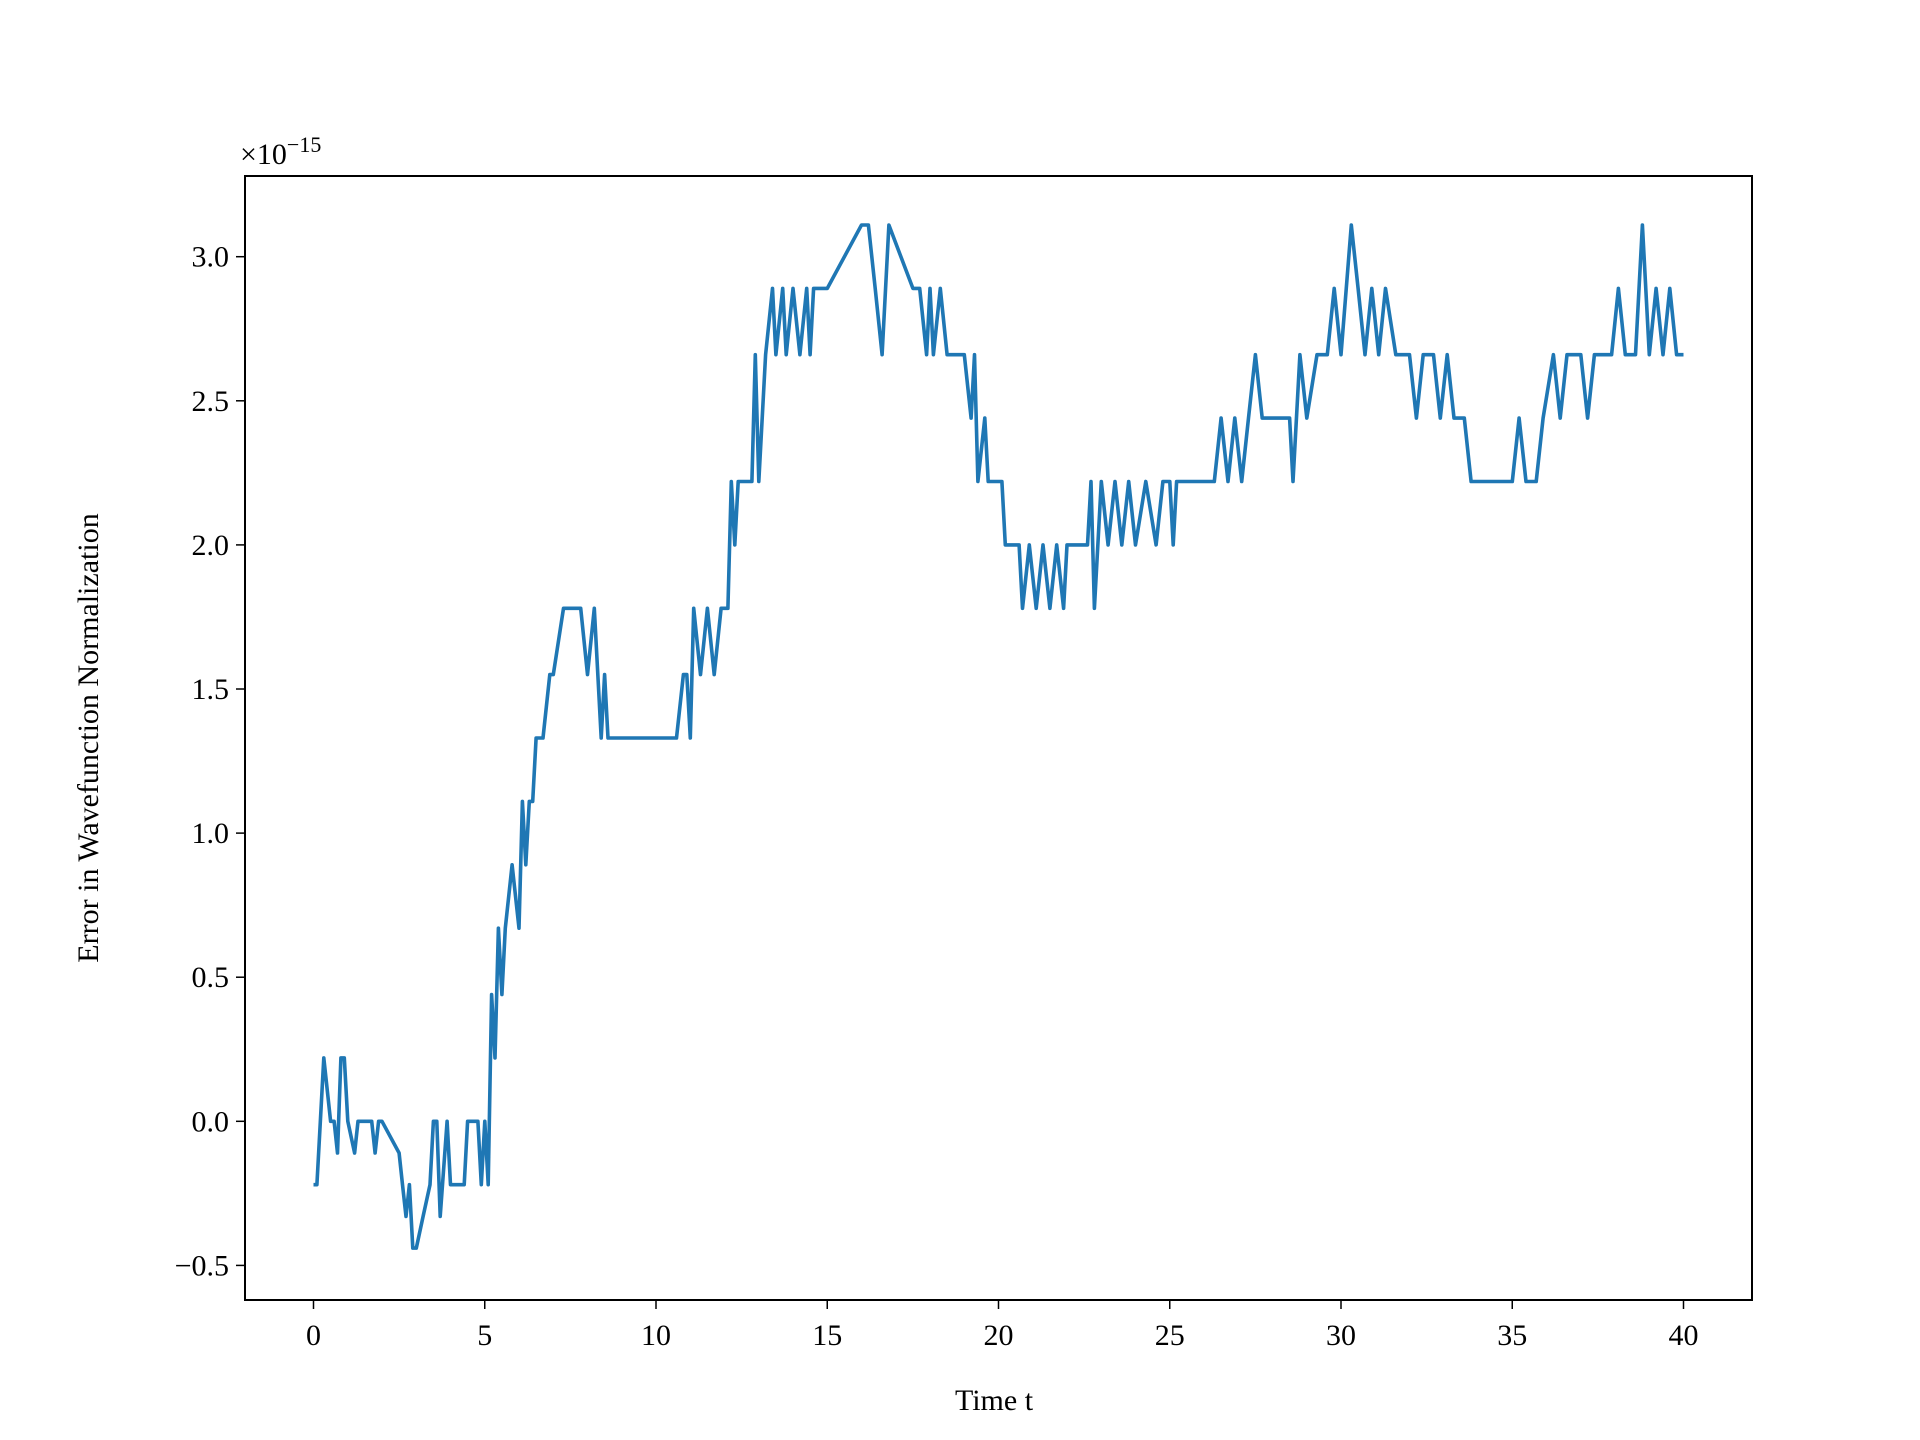 The height and width of the screenshot is (1440, 1920). What do you see at coordinates (211, 257) in the screenshot?
I see `y-tick-label: 3.0` at bounding box center [211, 257].